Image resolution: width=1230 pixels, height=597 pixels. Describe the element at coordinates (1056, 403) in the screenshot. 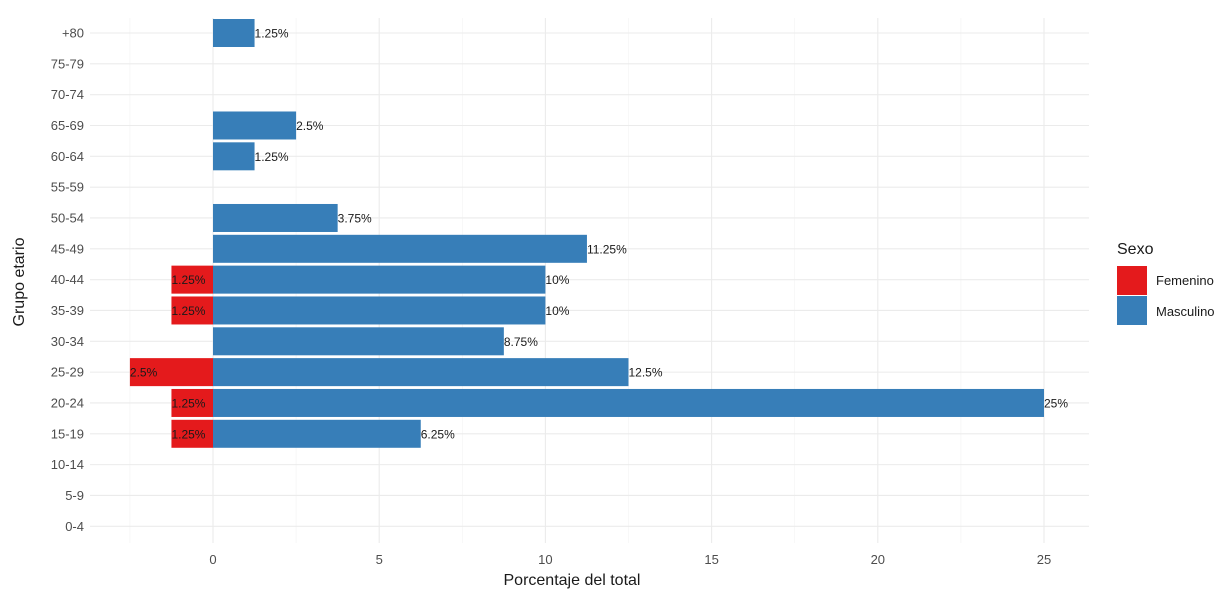

I see `data-label-masculino-20-24: 25%` at that location.